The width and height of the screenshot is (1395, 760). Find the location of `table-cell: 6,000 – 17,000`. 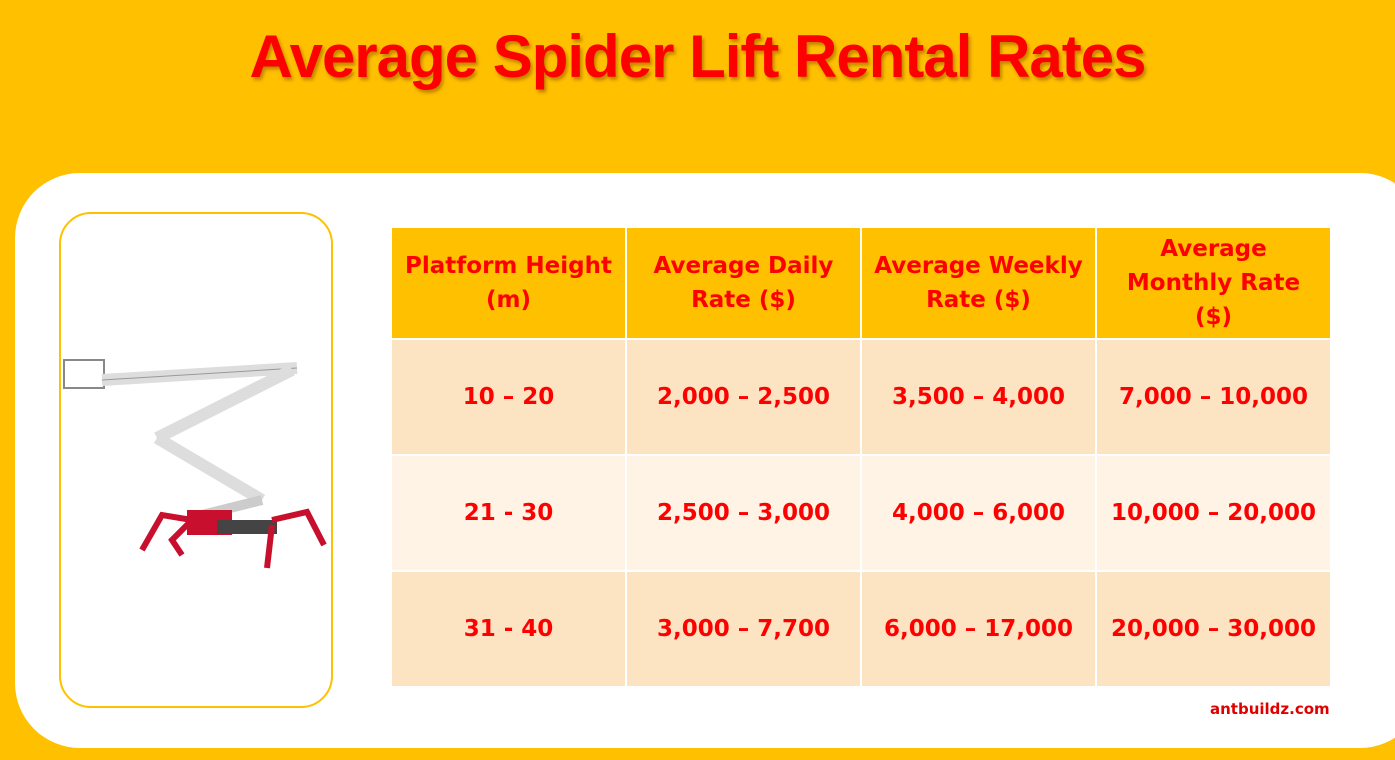

table-cell: 6,000 – 17,000 is located at coordinates (978, 629).